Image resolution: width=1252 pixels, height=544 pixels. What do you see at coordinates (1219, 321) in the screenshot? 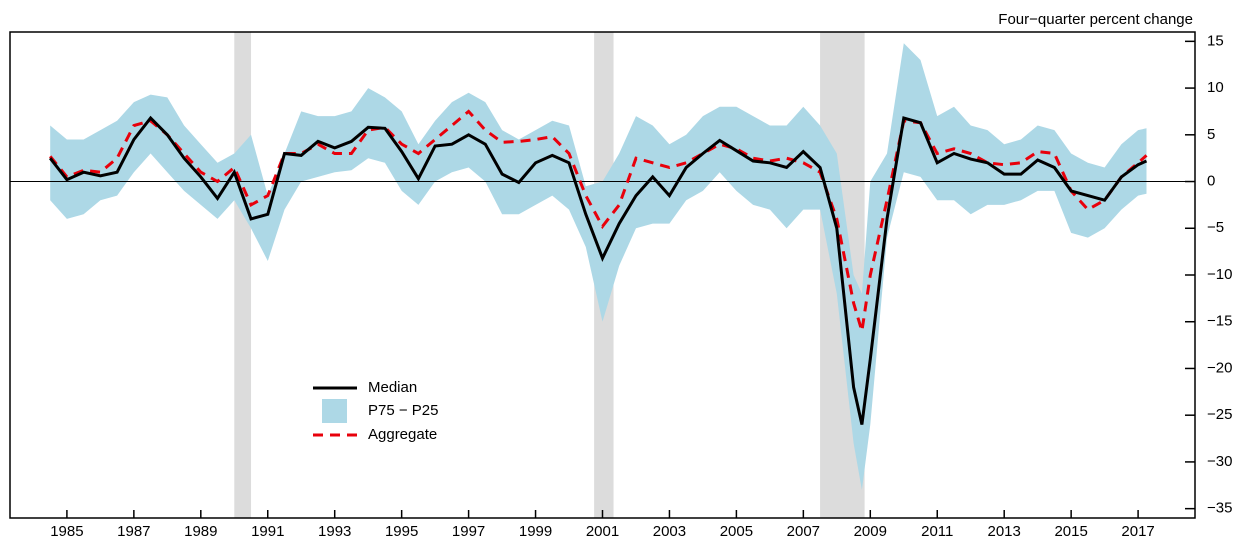
I see `y-tick-label: −15` at bounding box center [1219, 321].